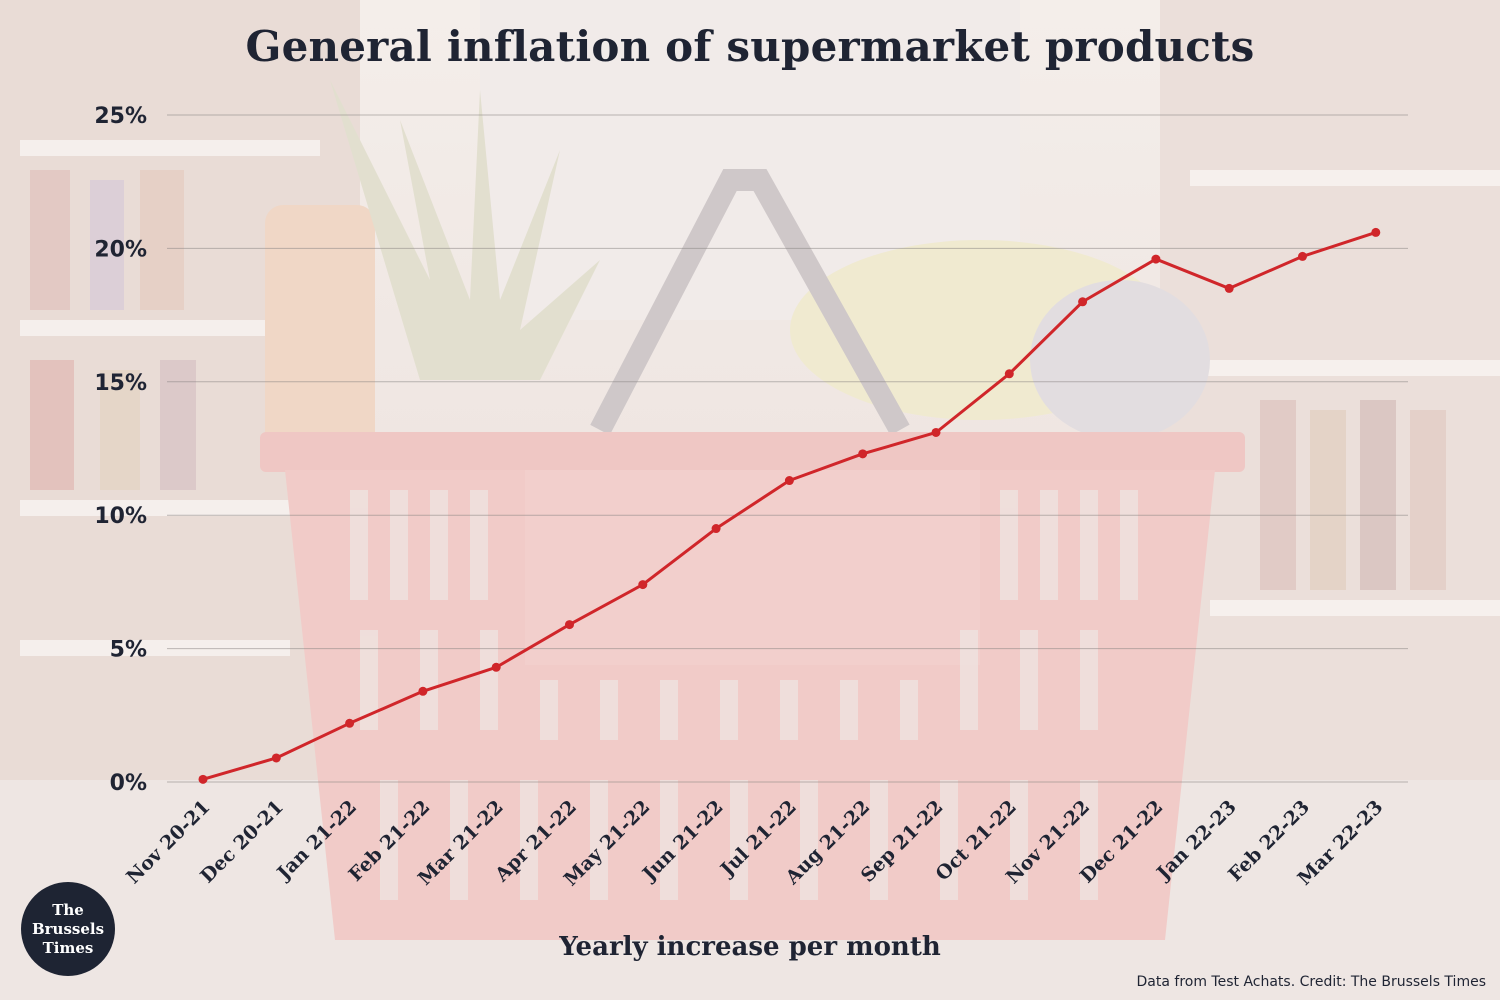 Image resolution: width=1500 pixels, height=1000 pixels. Describe the element at coordinates (120, 116) in the screenshot. I see `y-tick-label: 25%` at that location.